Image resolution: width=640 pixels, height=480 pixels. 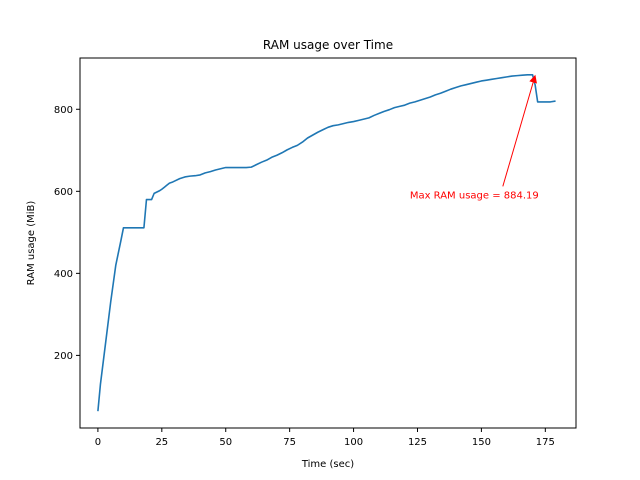 I want to click on y-axis-label: RAM usage (MiB), so click(x=31, y=243).